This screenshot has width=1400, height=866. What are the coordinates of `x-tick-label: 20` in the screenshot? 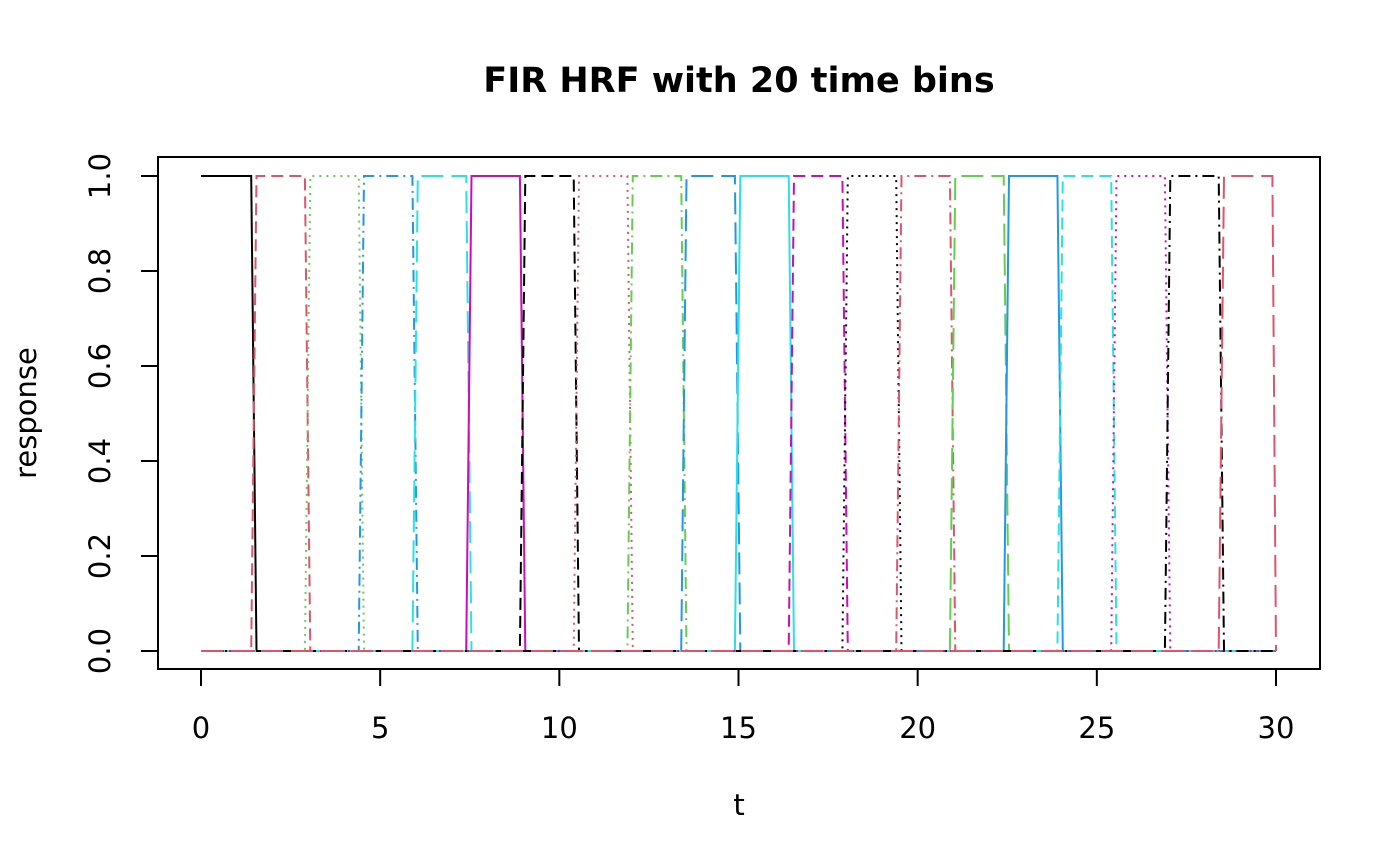 It's located at (917, 728).